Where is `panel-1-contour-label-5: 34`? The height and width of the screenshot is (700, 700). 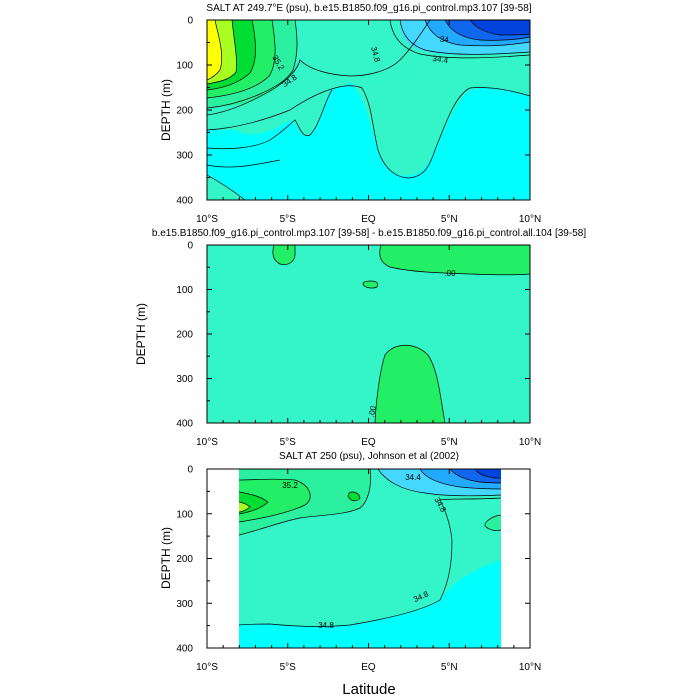
panel-1-contour-label-5: 34 is located at coordinates (444, 40).